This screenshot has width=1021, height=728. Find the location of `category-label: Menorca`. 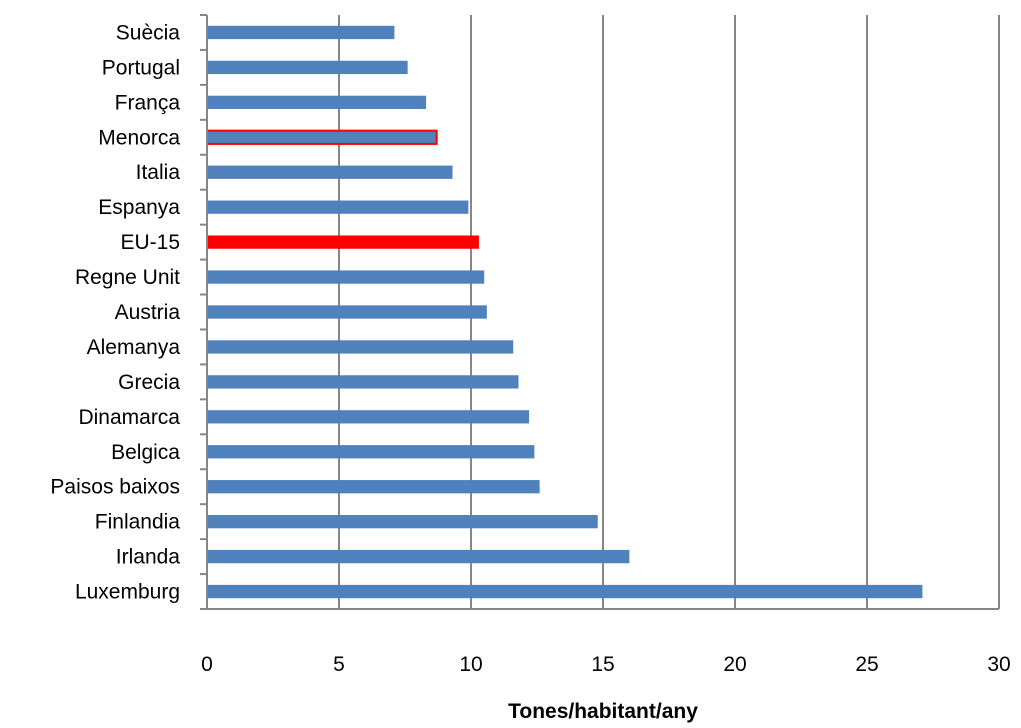

category-label: Menorca is located at coordinates (139, 137).